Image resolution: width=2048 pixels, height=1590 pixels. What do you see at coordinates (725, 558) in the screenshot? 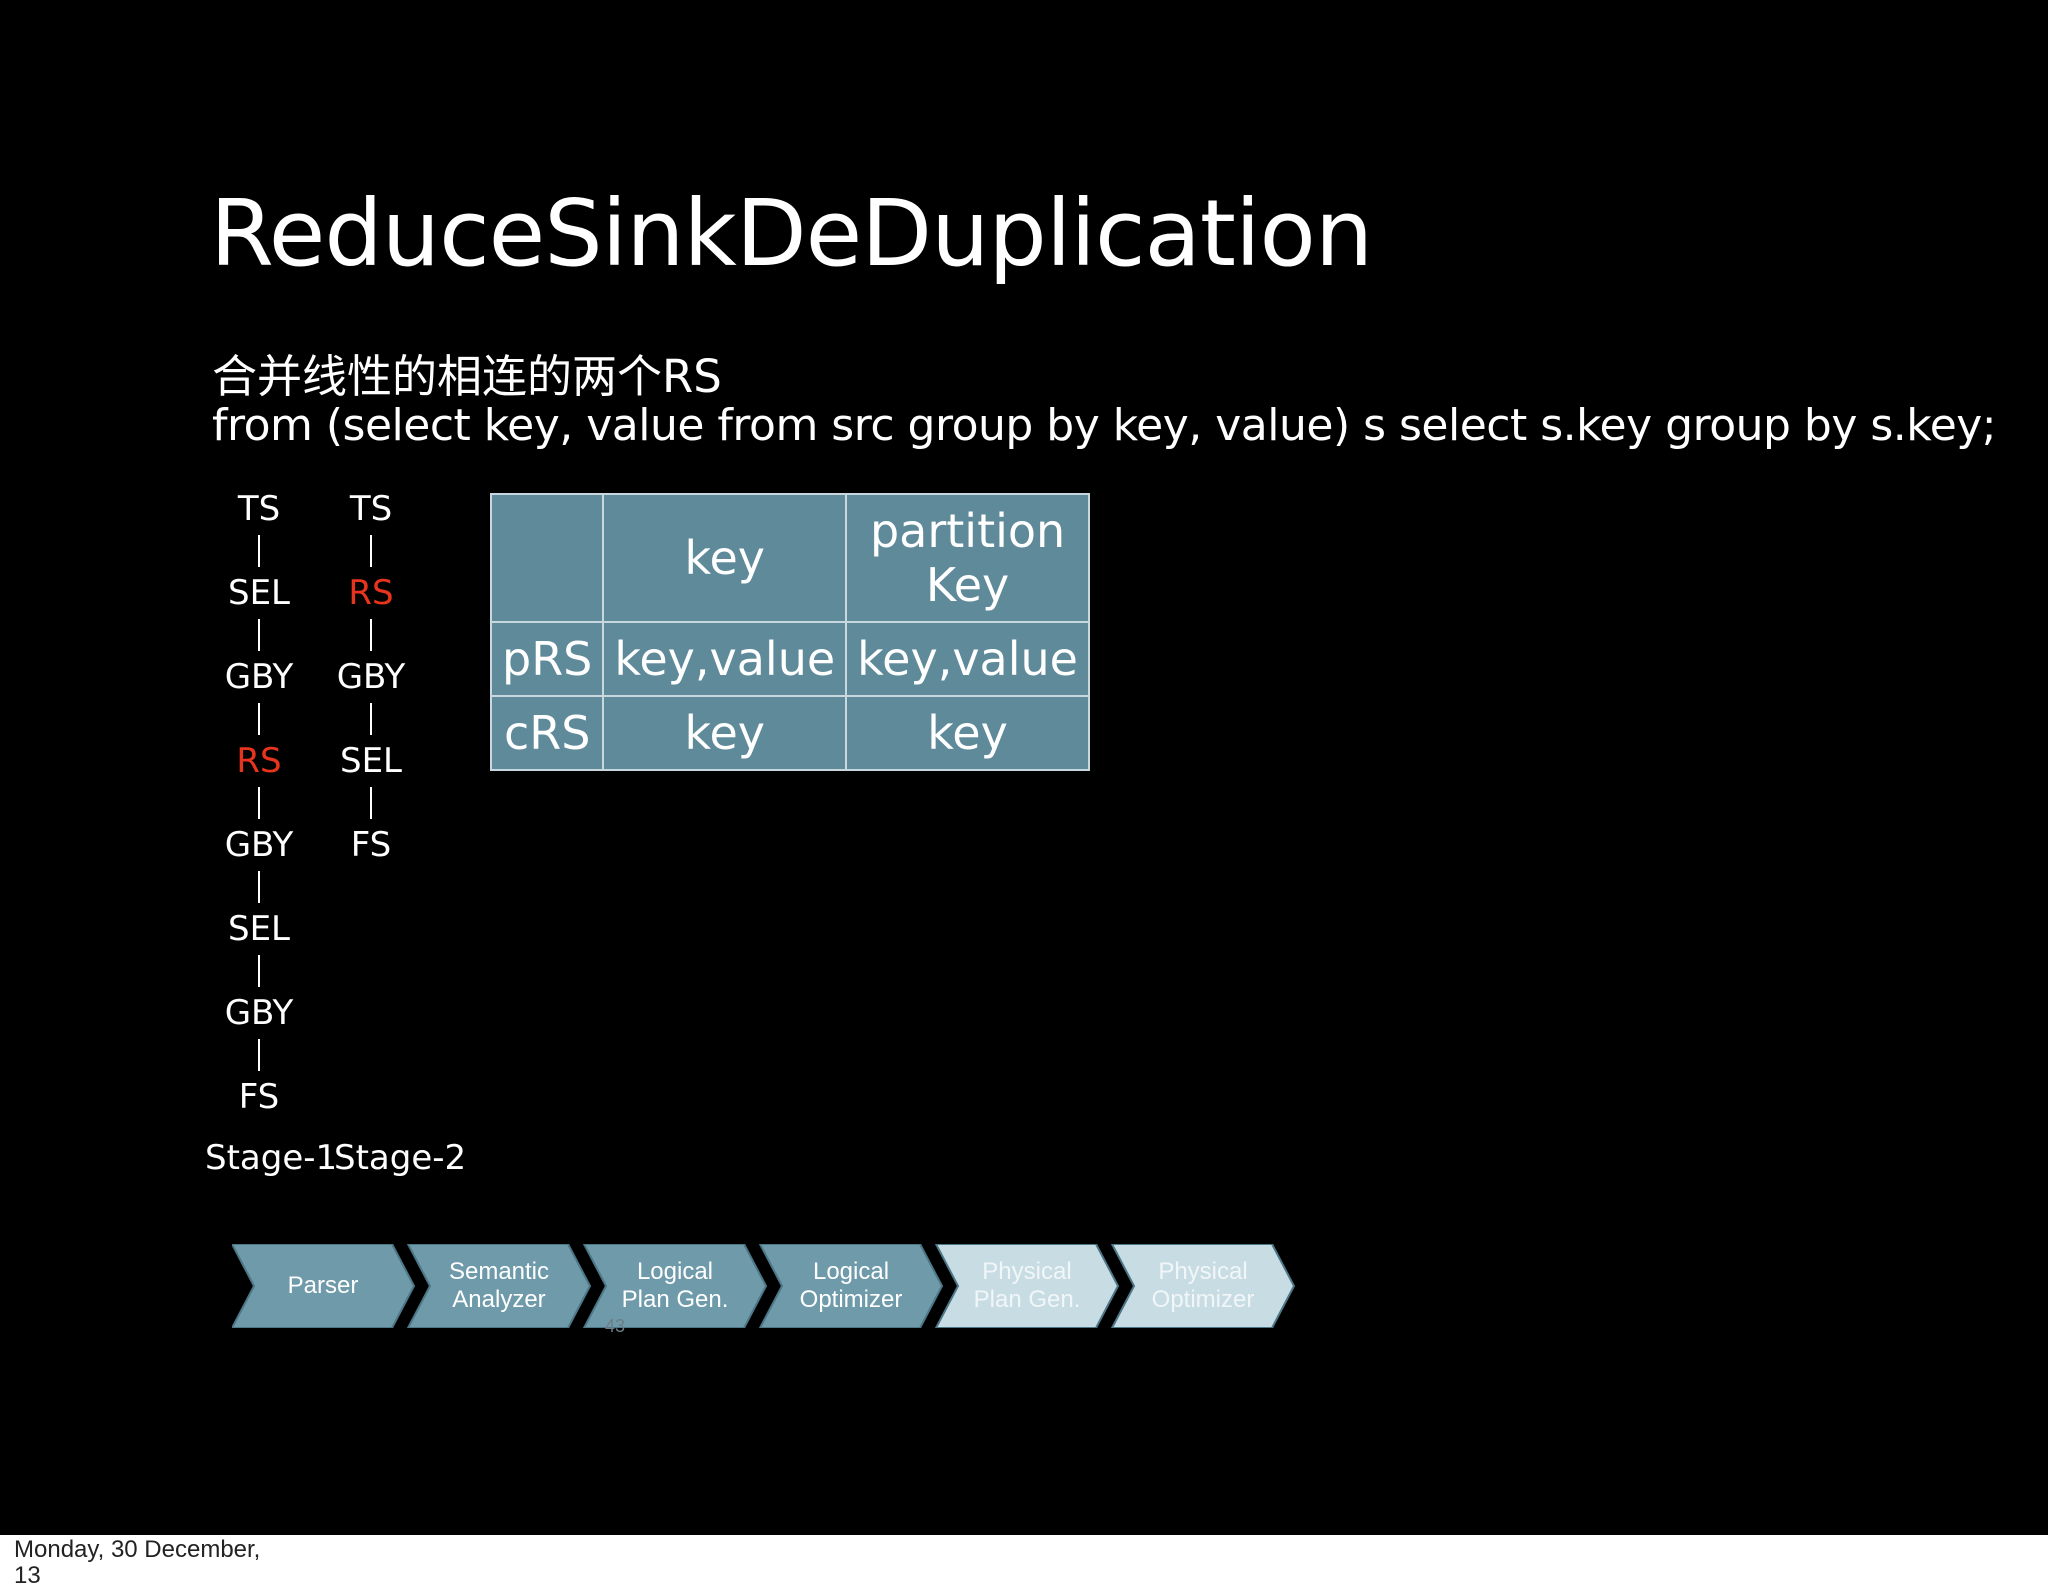
I see `table-header-cell: key` at bounding box center [725, 558].